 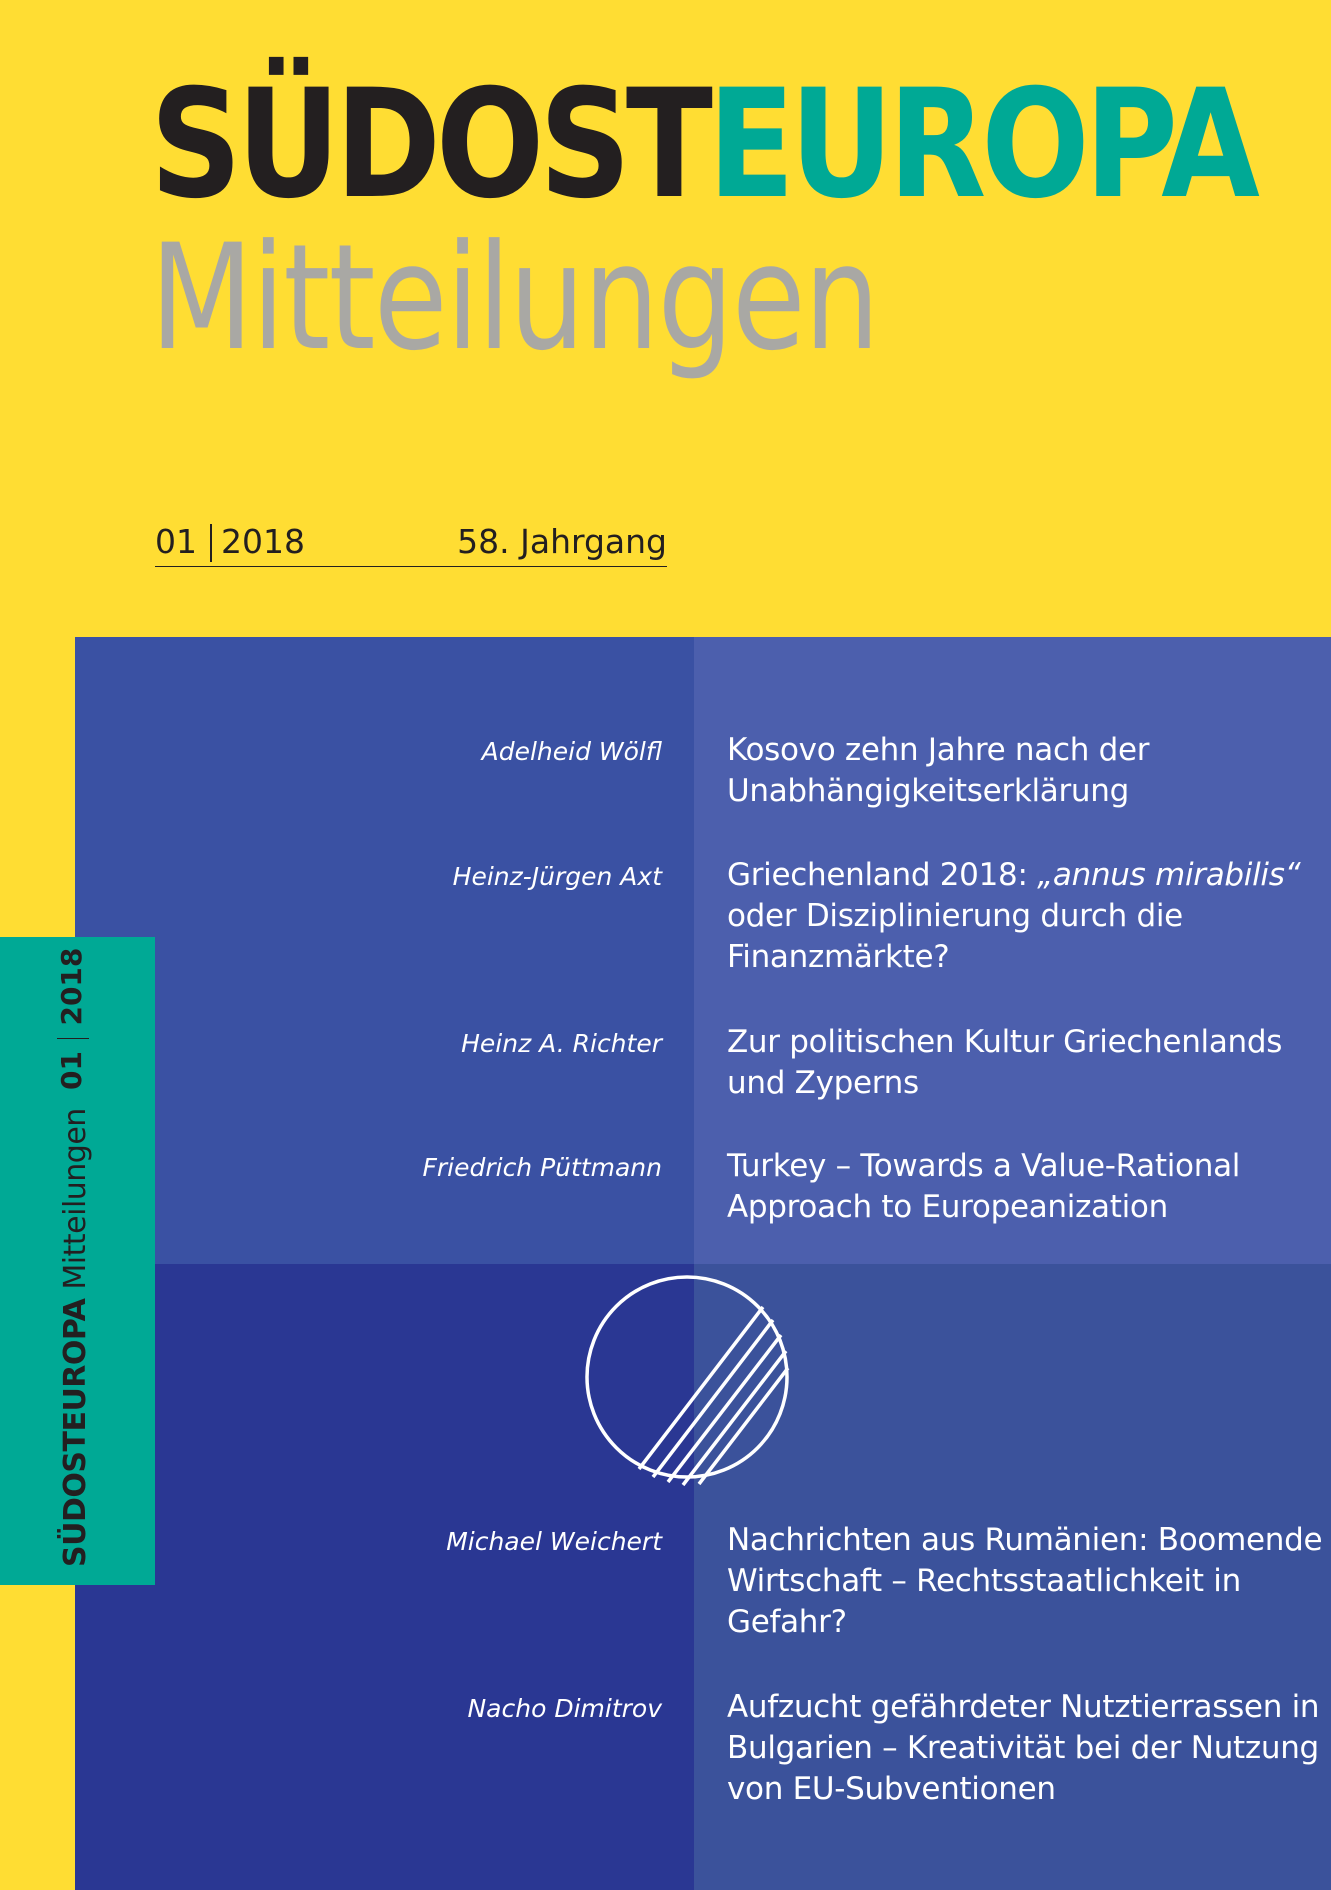 What do you see at coordinates (211, 543) in the screenshot?
I see `issue-divider` at bounding box center [211, 543].